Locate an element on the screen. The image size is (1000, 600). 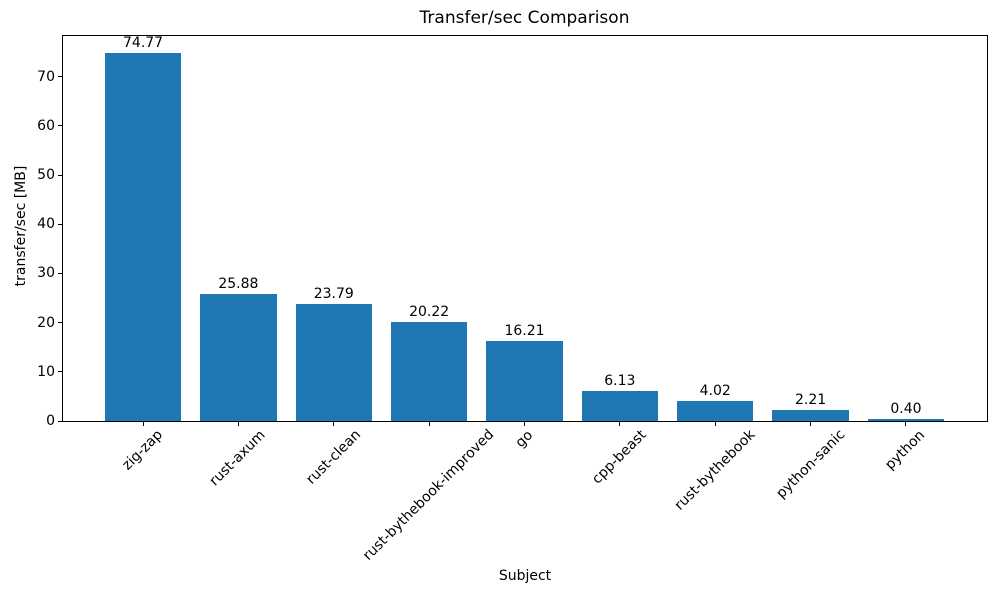
y-tick-label: 60 is located at coordinates (46, 125).